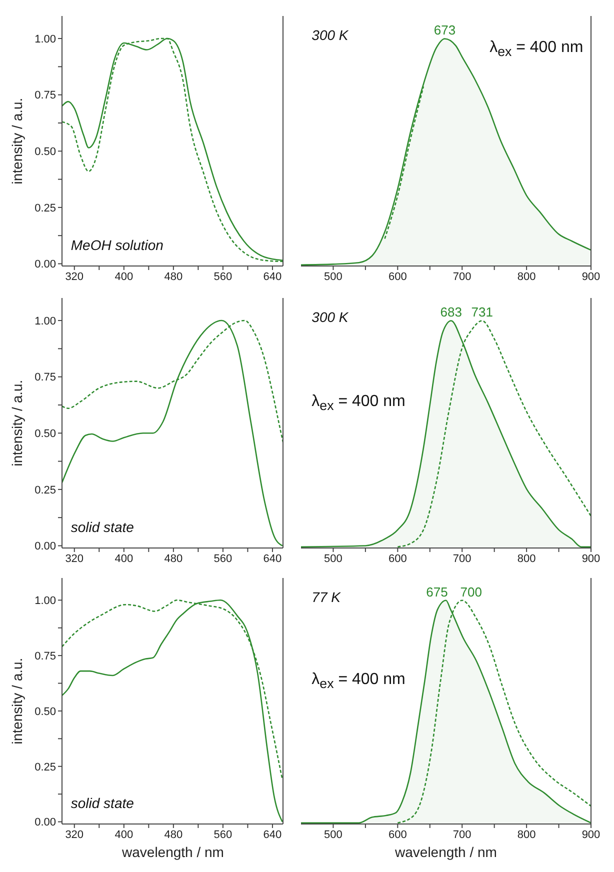 Image resolution: width=614 pixels, height=872 pixels. What do you see at coordinates (451, 312) in the screenshot?
I see `annotation: 683` at bounding box center [451, 312].